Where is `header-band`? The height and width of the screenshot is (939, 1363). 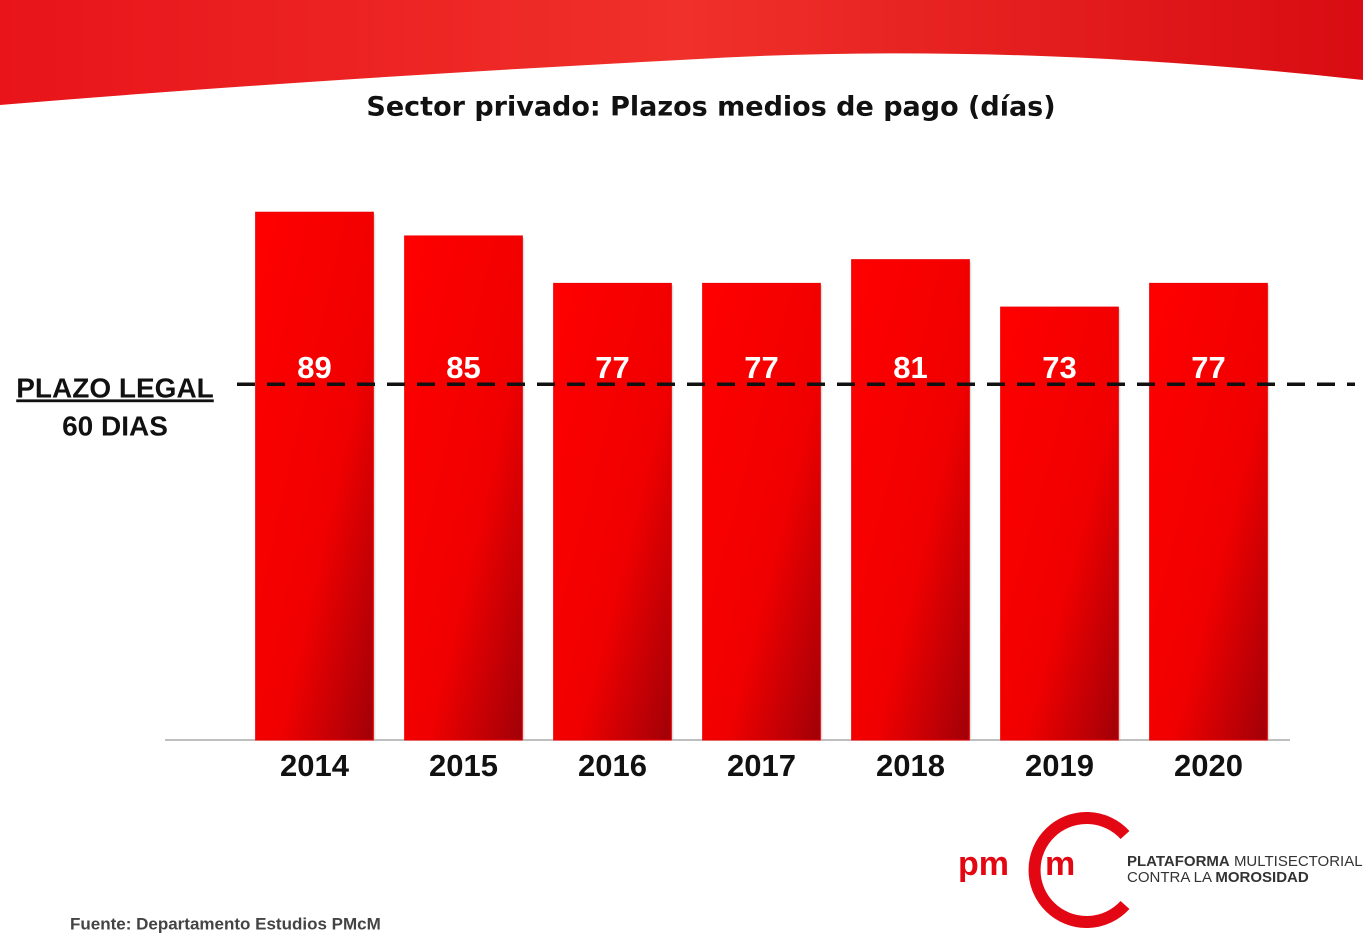
header-band is located at coordinates (681, 52).